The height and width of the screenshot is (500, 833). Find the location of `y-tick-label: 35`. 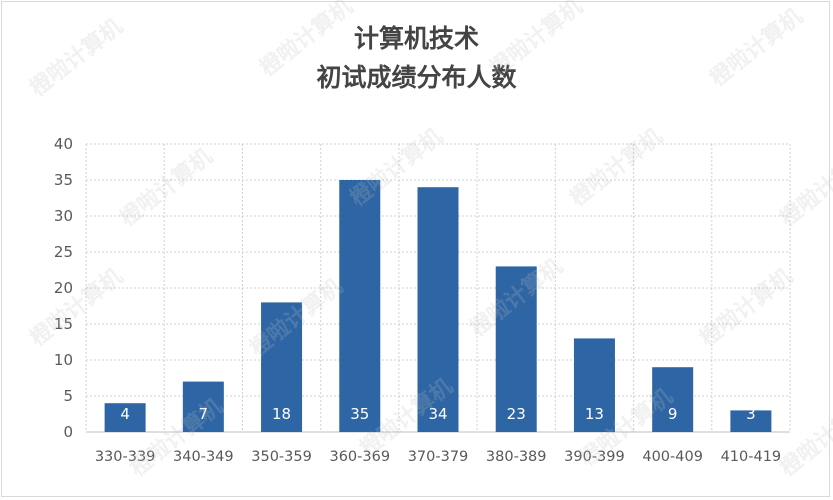

y-tick-label: 35 is located at coordinates (63, 180).